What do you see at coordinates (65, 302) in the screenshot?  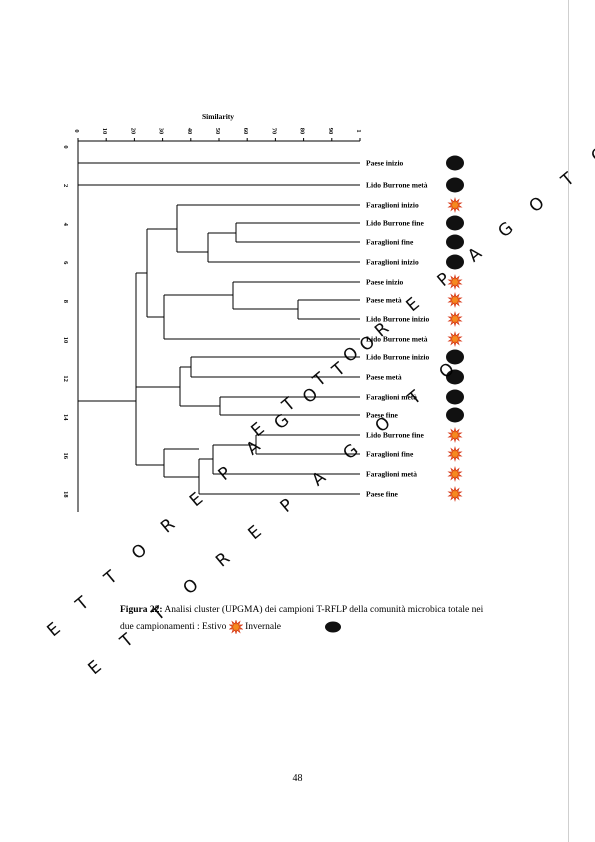 I see `left-tick-label: 8` at bounding box center [65, 302].